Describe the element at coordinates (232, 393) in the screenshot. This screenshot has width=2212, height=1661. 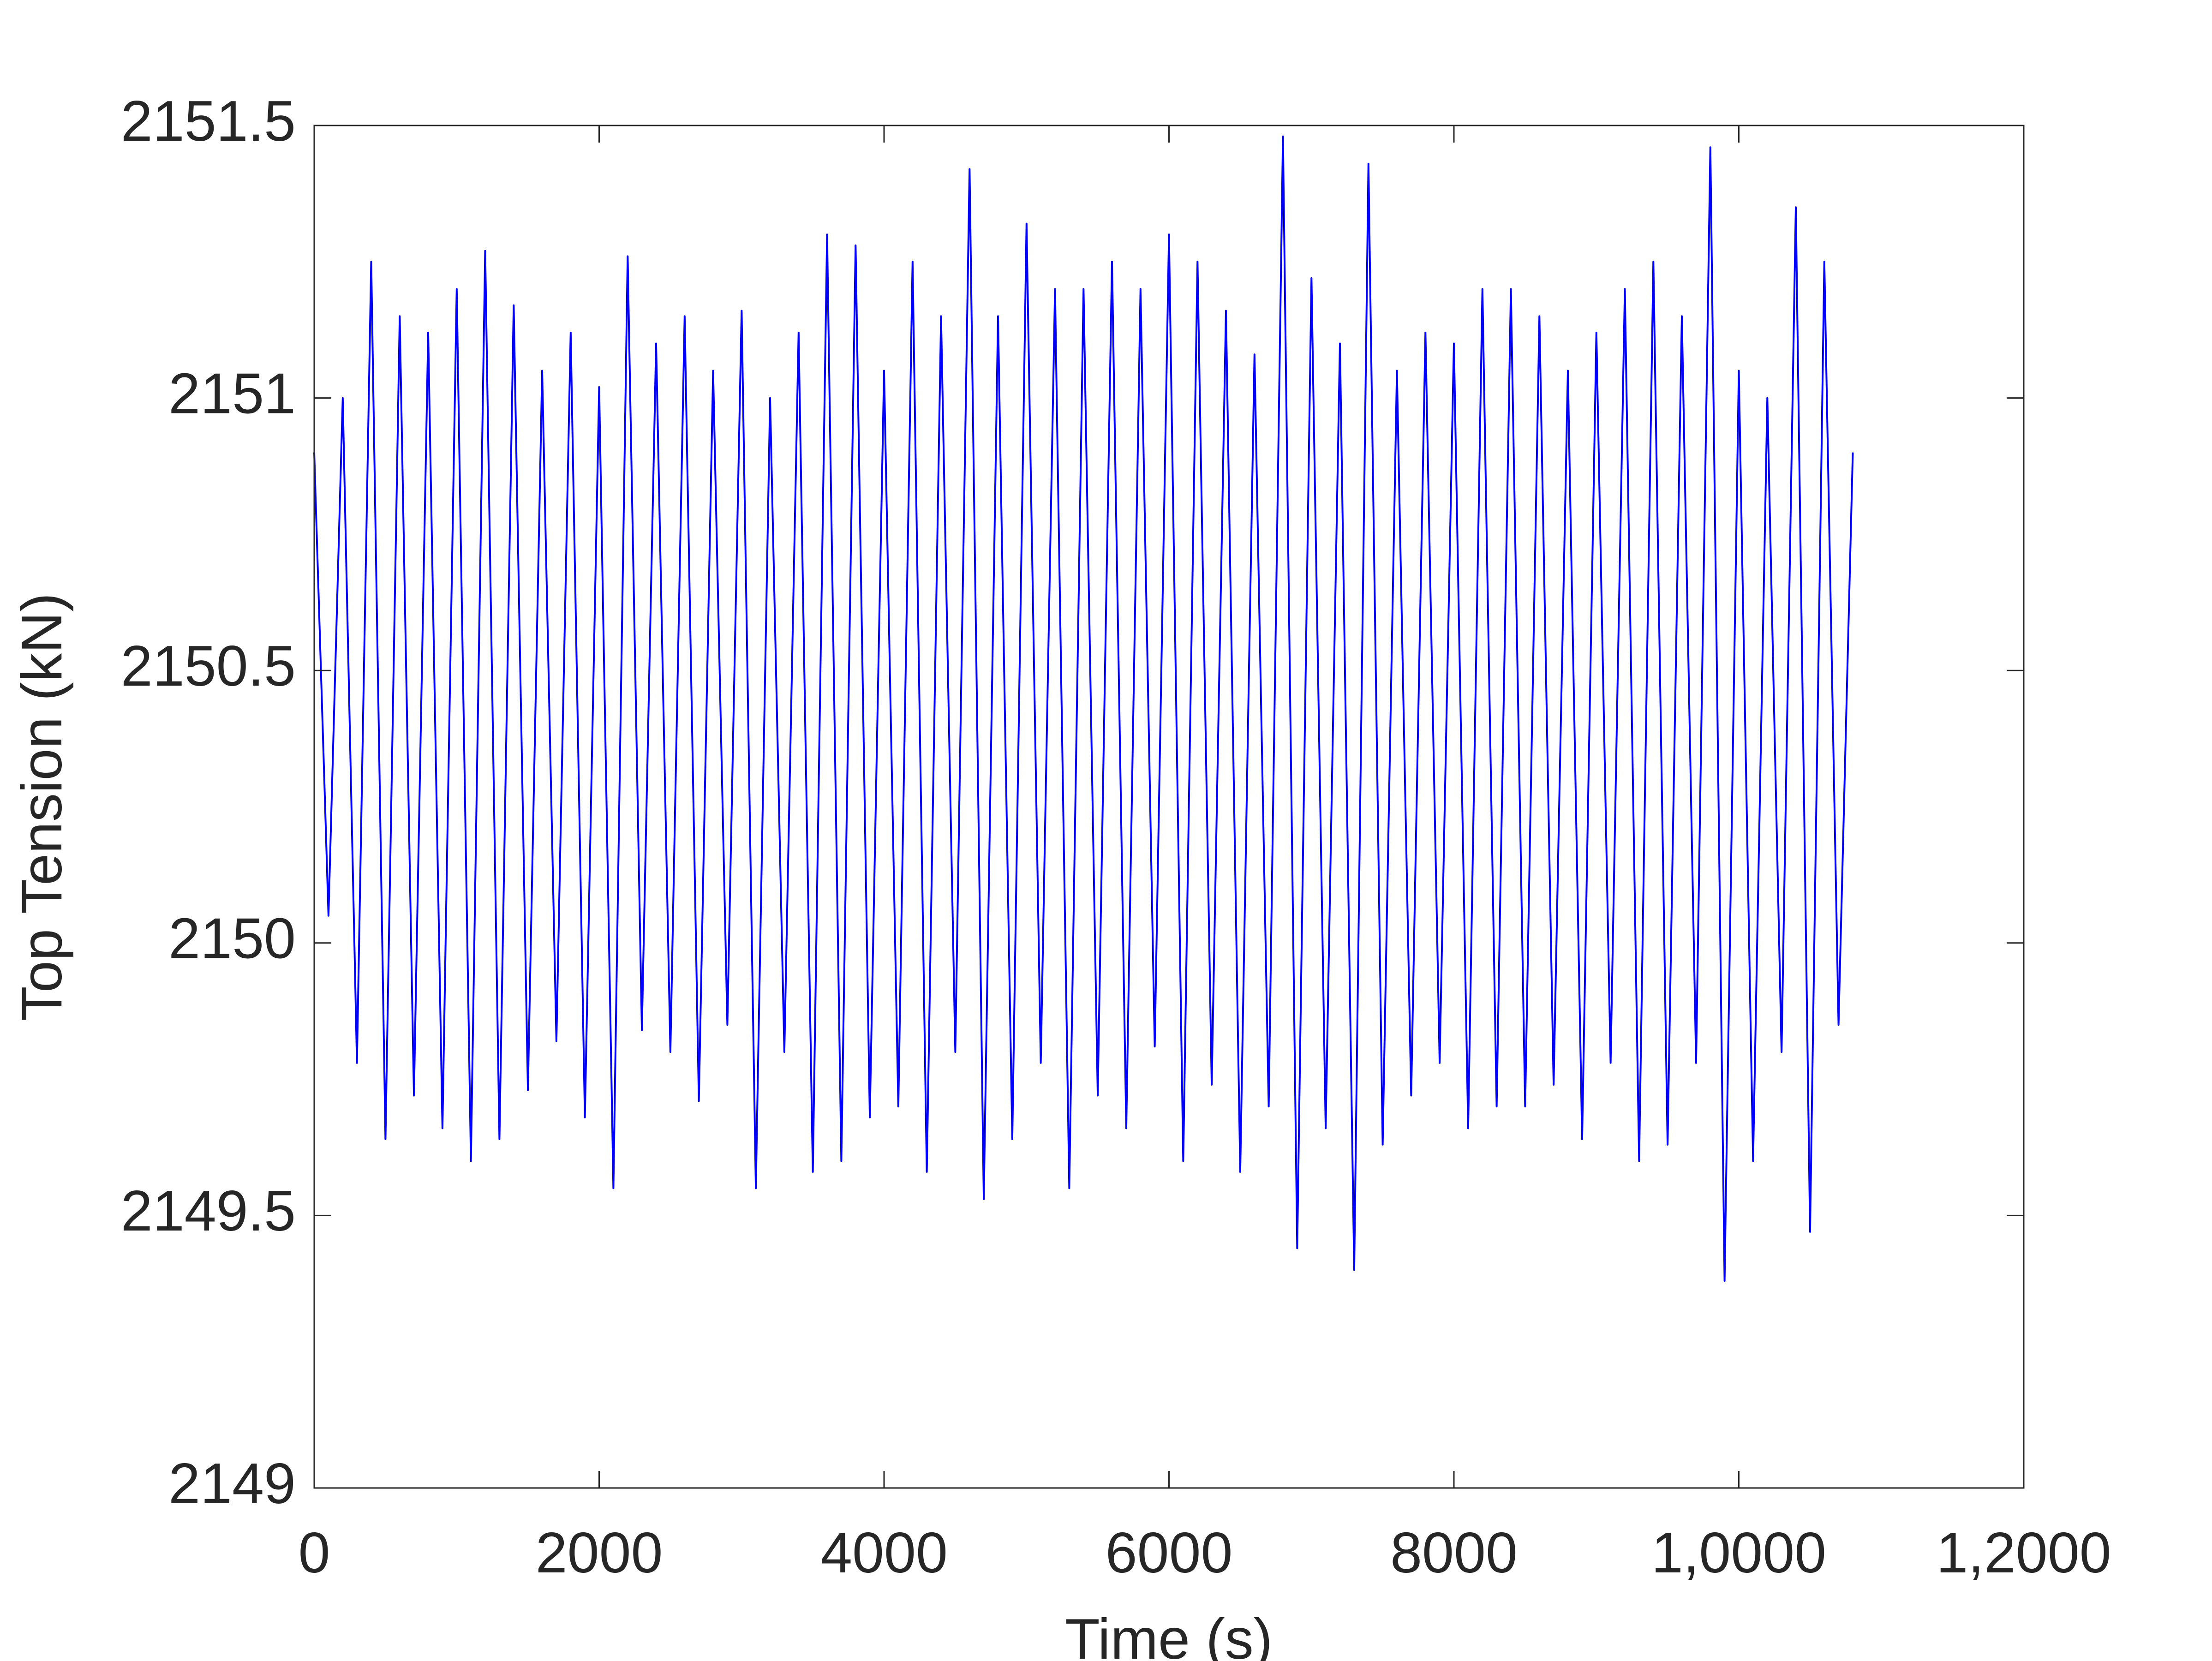
I see `y-tick-label: 2151` at that location.